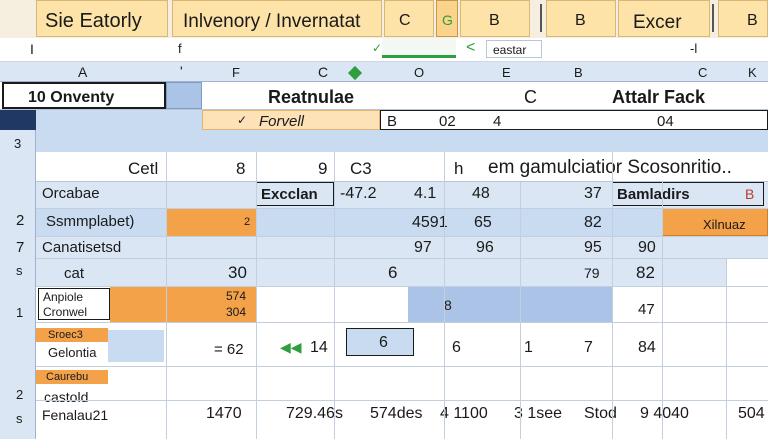 The width and height of the screenshot is (768, 439). I want to click on cell-sroec-tag: Sroec3, so click(72, 335).